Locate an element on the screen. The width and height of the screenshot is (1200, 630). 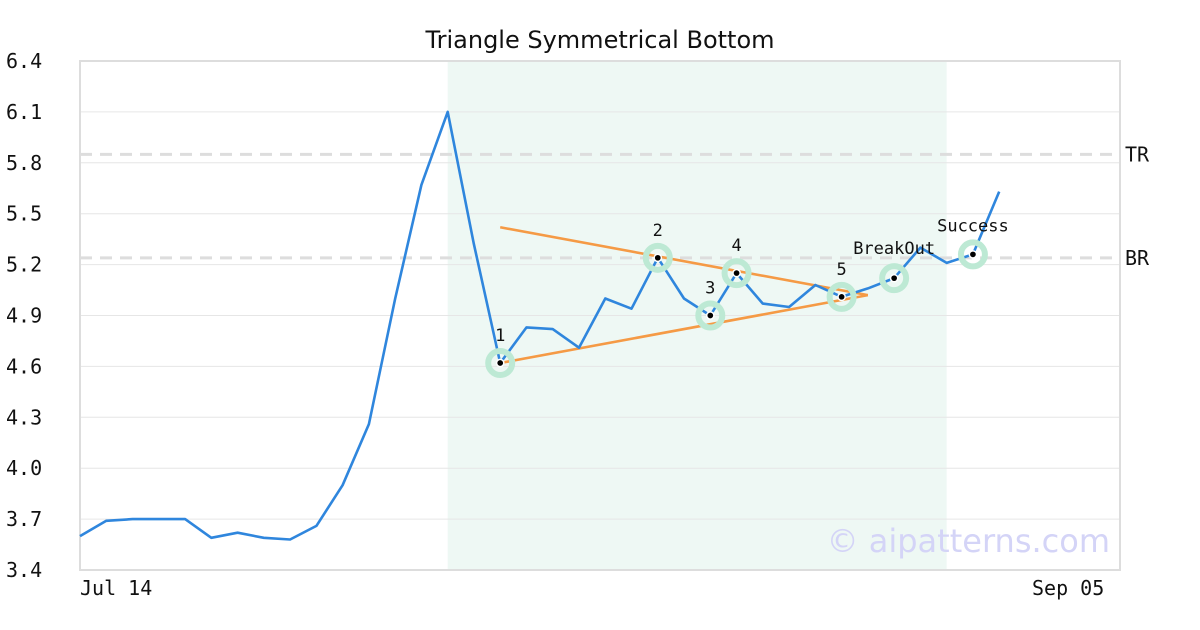
marker-label: BreakOut is located at coordinates (894, 249).